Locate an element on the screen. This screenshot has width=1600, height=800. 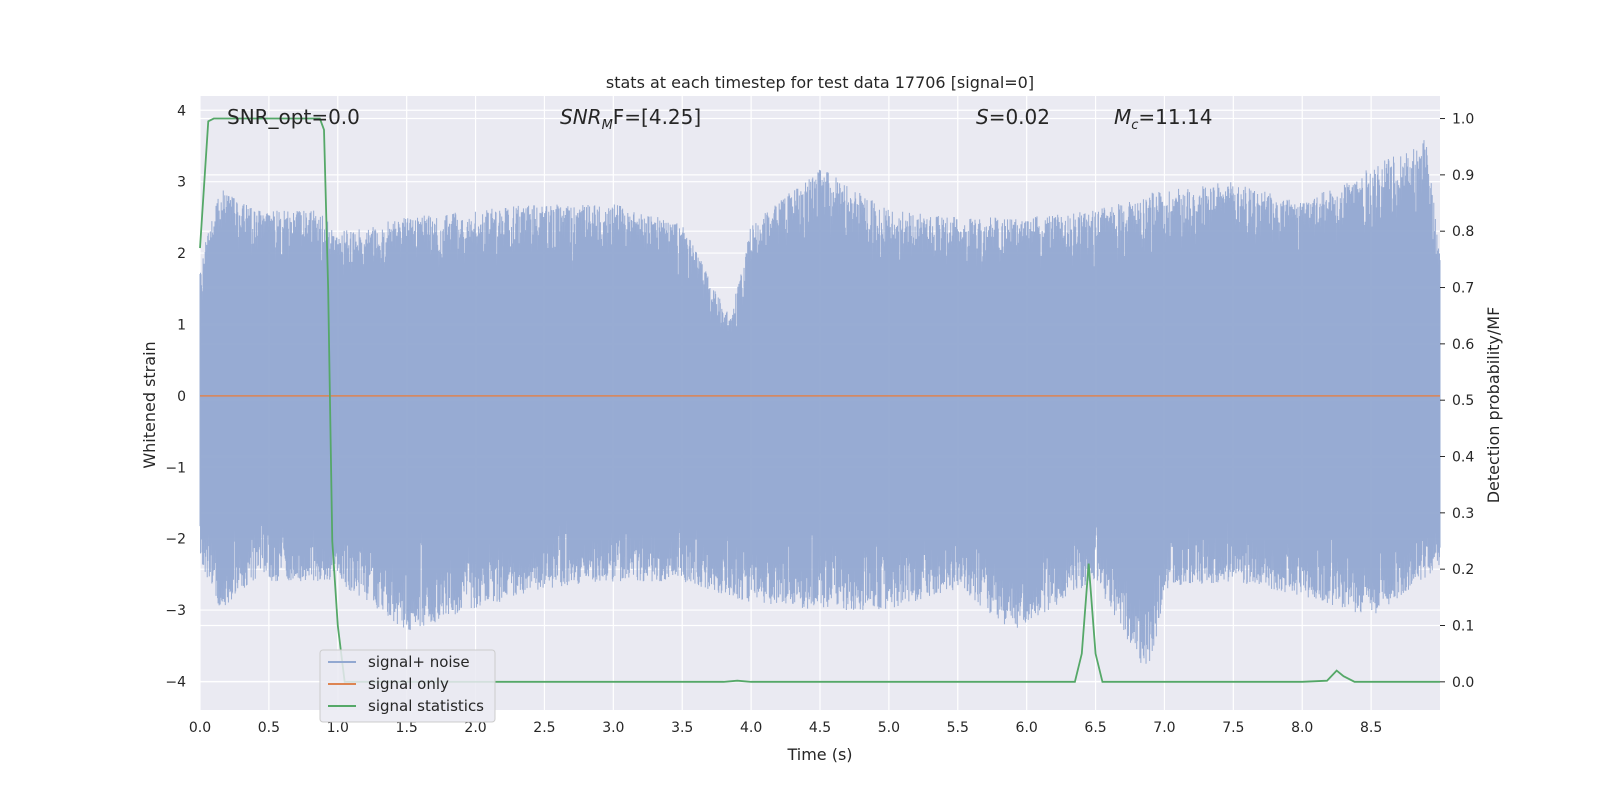
mc-sub: c is located at coordinates (1134, 125).